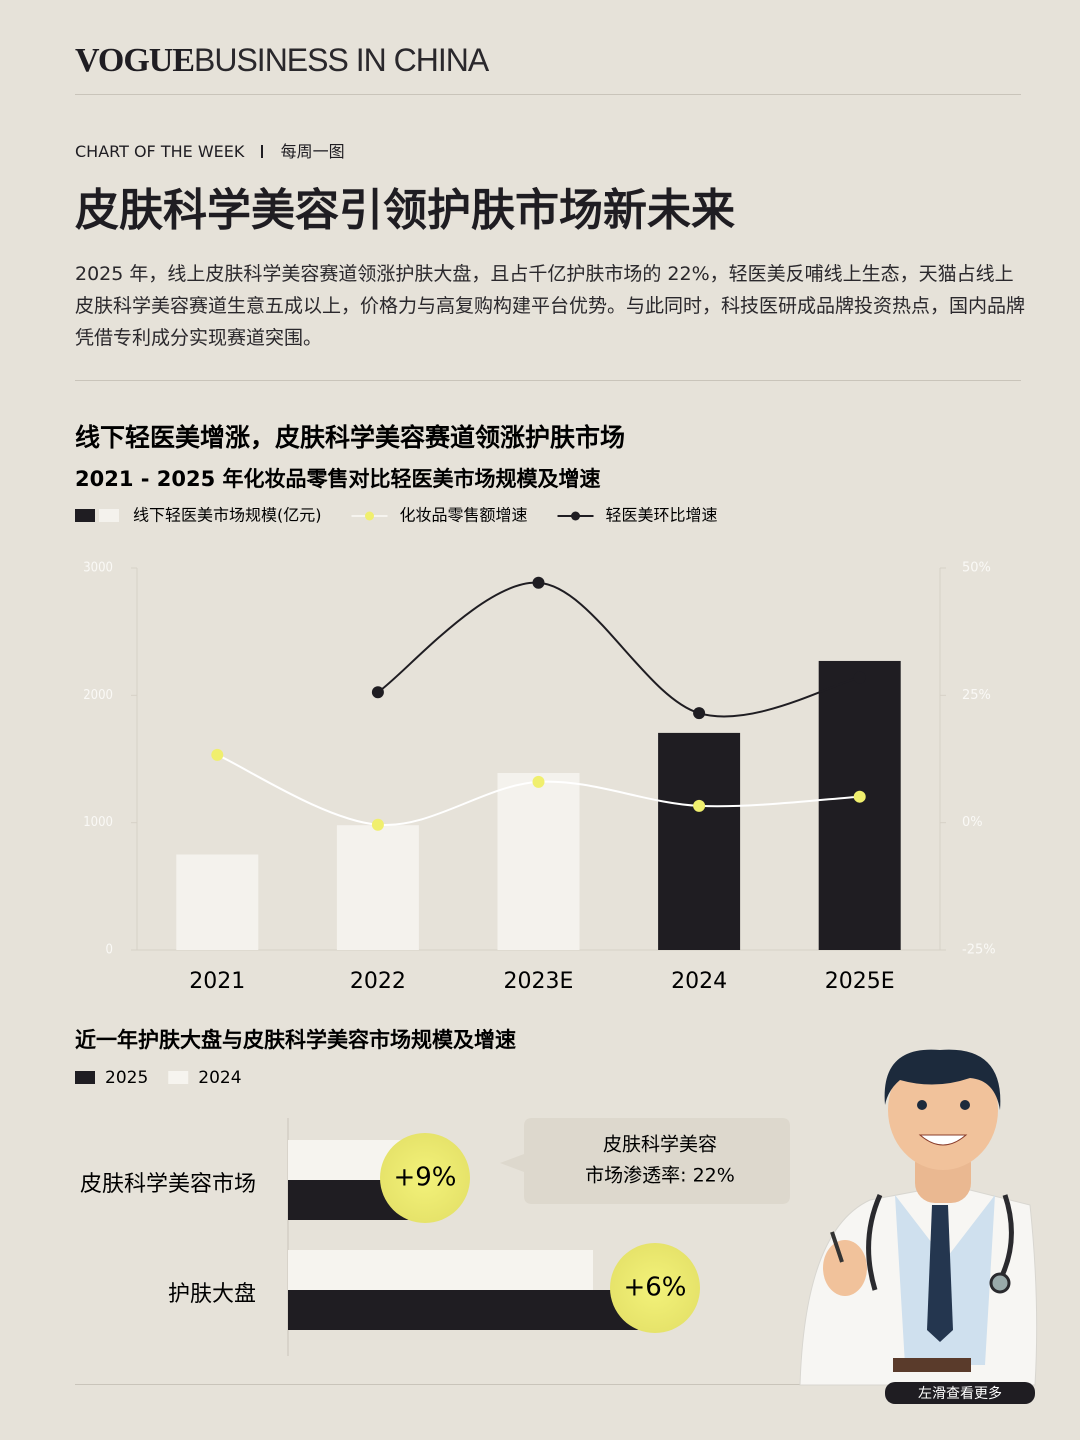  Describe the element at coordinates (312, 151) in the screenshot. I see `kicker-cn: 每周一图` at that location.